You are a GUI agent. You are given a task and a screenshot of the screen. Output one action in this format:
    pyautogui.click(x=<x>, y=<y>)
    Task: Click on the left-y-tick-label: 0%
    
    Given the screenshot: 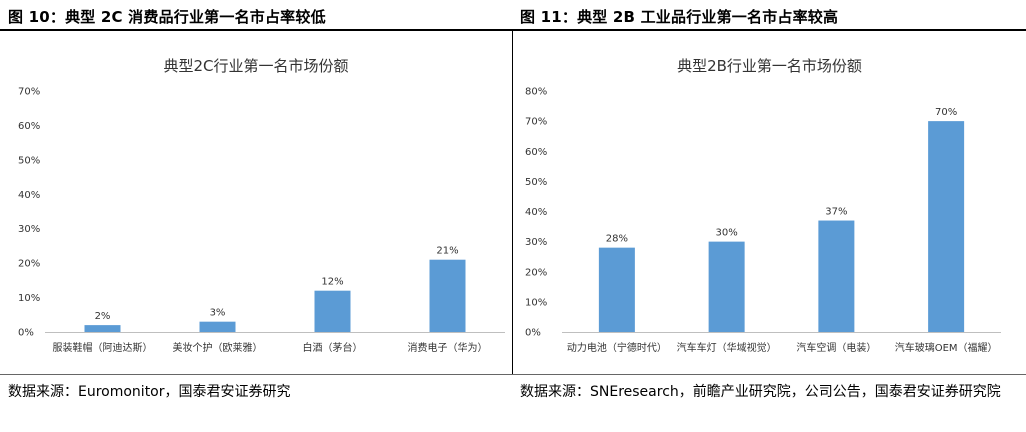 What is the action you would take?
    pyautogui.click(x=26, y=333)
    